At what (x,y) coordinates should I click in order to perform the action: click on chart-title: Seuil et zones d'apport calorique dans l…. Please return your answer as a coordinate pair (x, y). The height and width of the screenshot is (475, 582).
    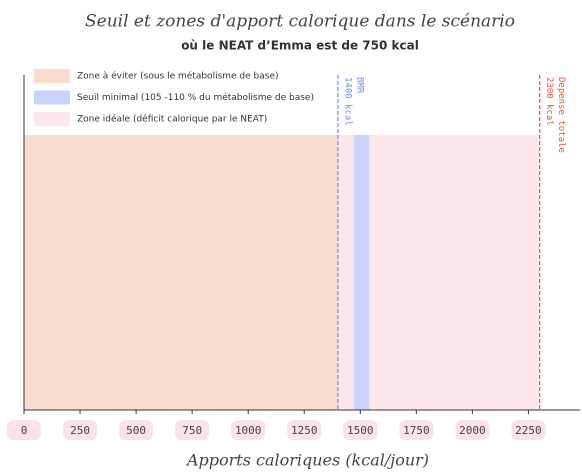
    Looking at the image, I should click on (300, 22).